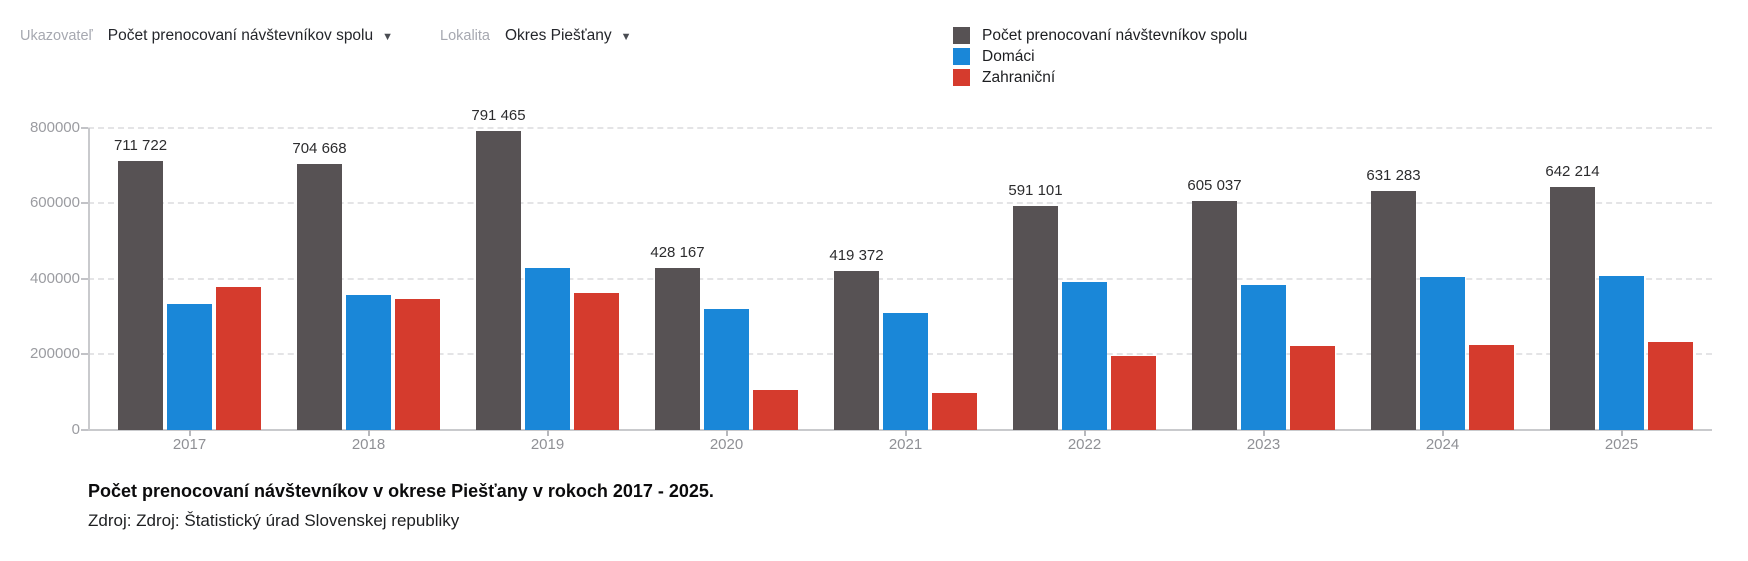 Image resolution: width=1748 pixels, height=561 pixels. Describe the element at coordinates (1491, 387) in the screenshot. I see `bar-foreign-2024` at that location.